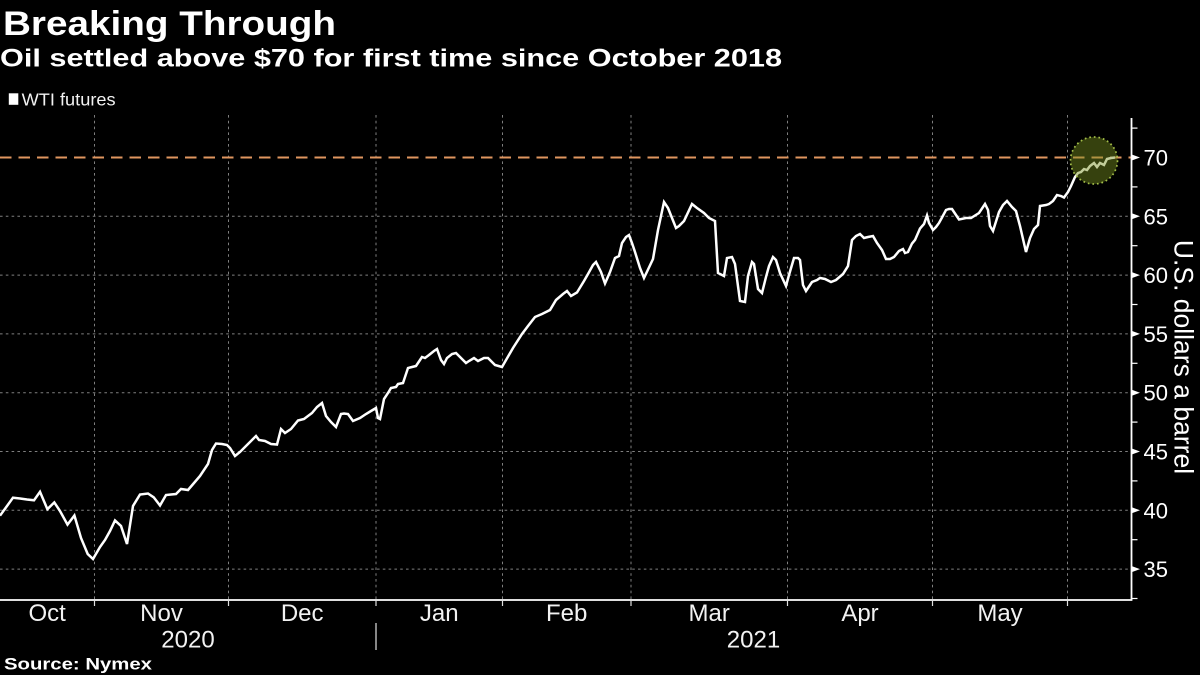  What do you see at coordinates (753, 640) in the screenshot?
I see `svg-text: 2021` at bounding box center [753, 640].